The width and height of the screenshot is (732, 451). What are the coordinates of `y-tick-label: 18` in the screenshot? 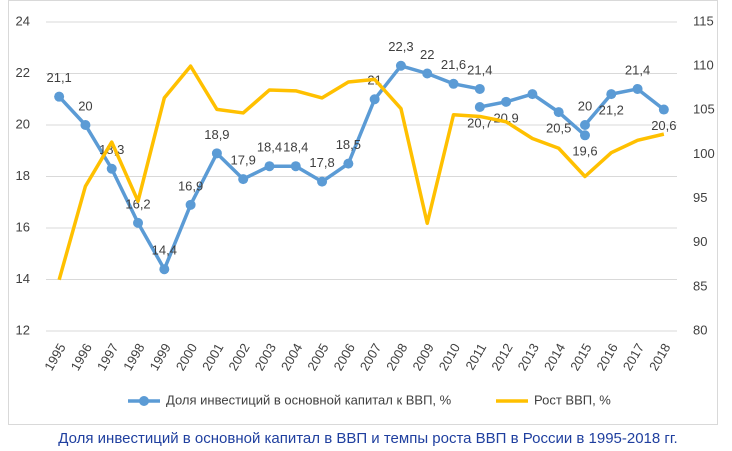 It's located at (23, 175).